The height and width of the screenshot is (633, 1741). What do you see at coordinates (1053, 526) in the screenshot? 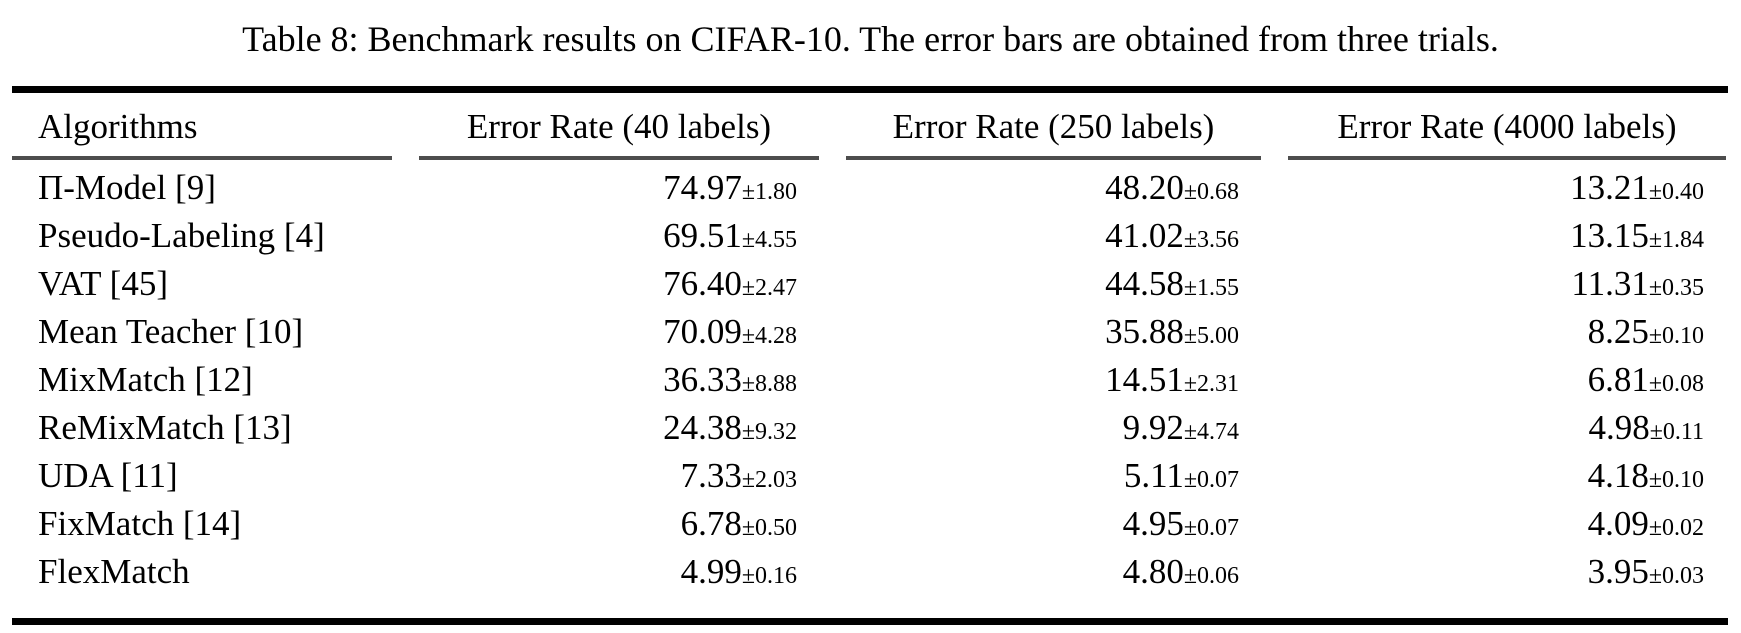
I see `error-250-cell: 4.95±0.07` at bounding box center [1053, 526].